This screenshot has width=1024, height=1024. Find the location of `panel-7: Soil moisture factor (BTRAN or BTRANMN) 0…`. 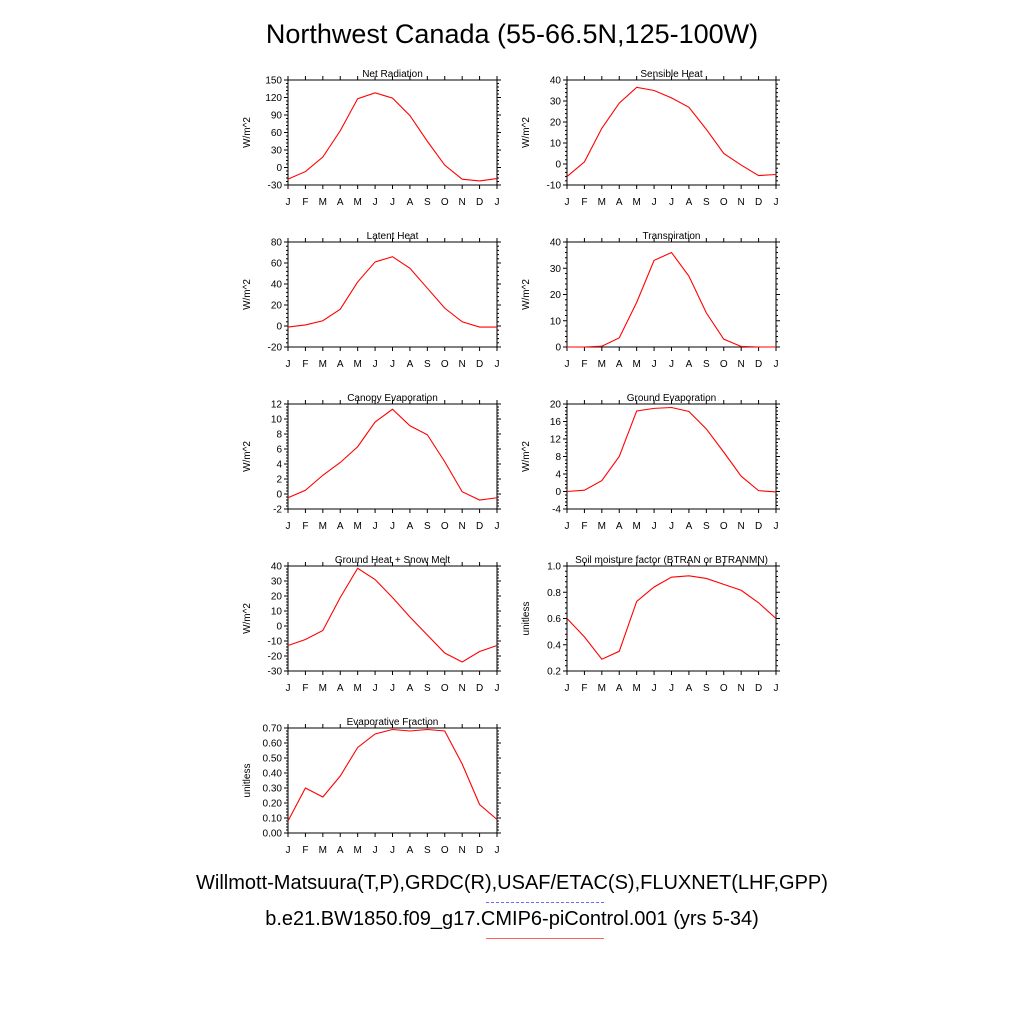

panel-7: Soil moisture factor (BTRAN or BTRANMN) 0… is located at coordinates (650, 624).